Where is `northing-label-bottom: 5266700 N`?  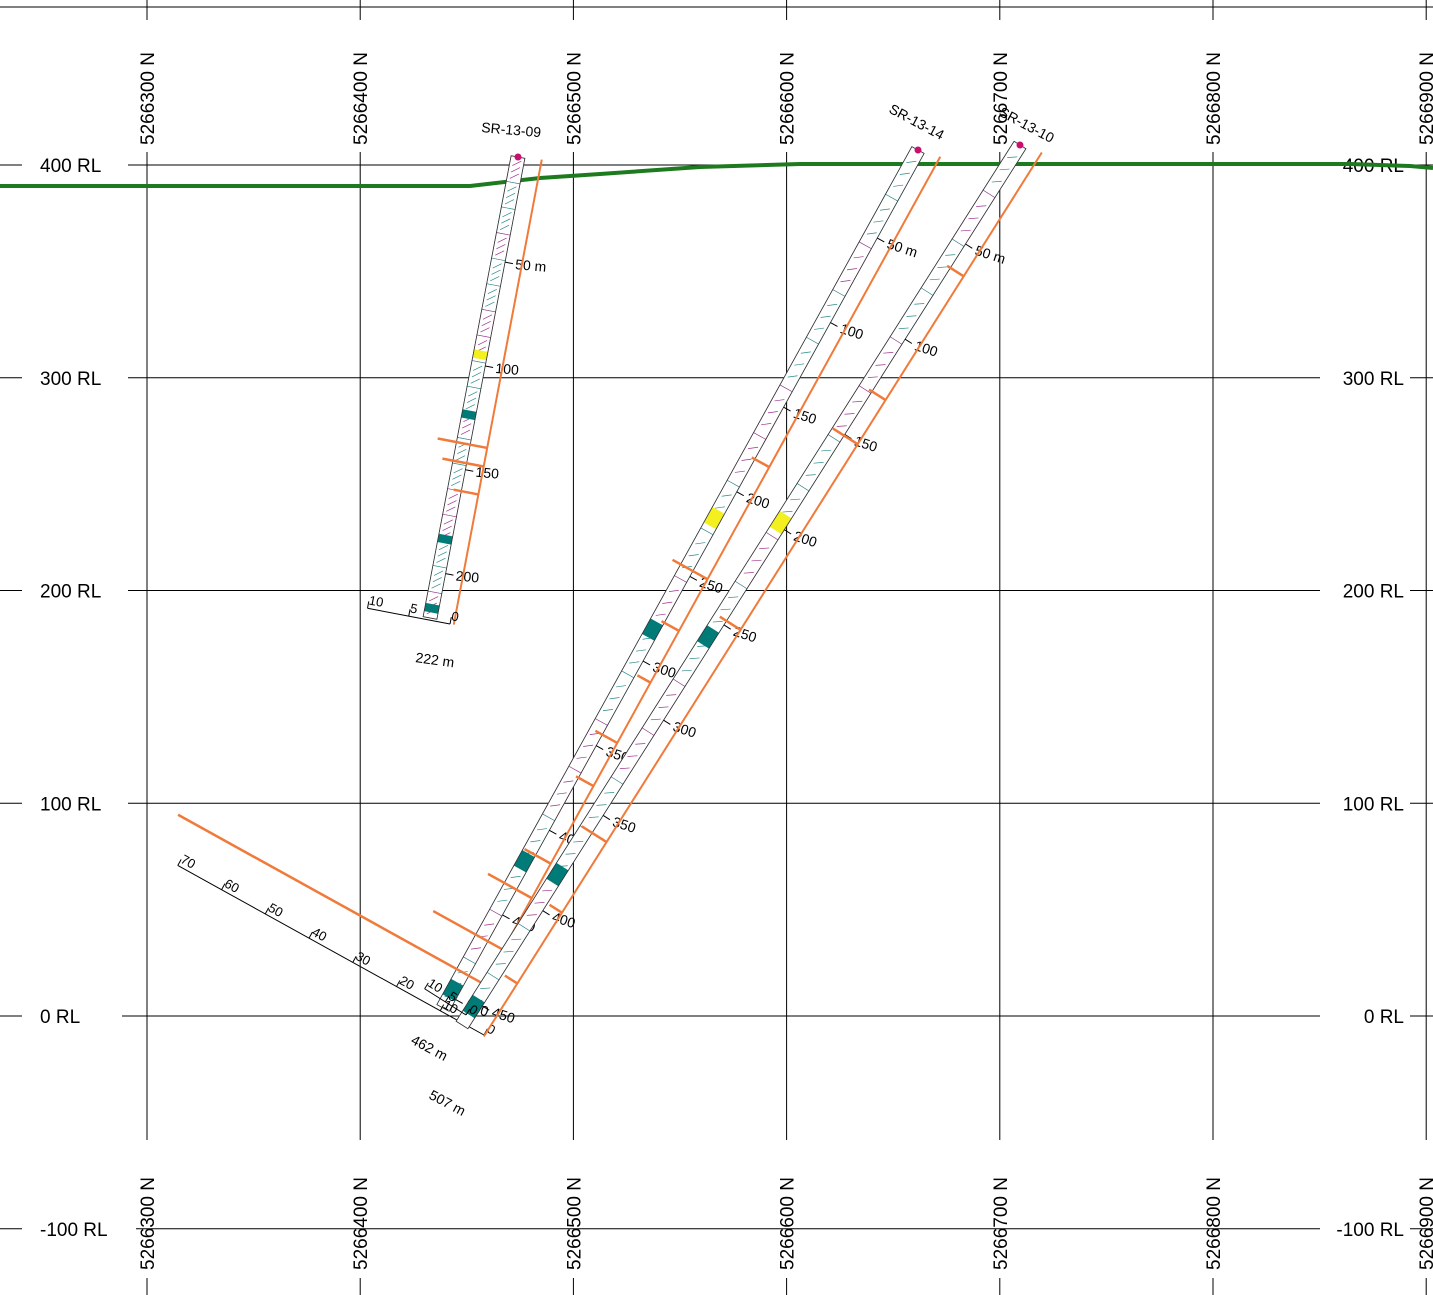 northing-label-bottom: 5266700 N is located at coordinates (1001, 1223).